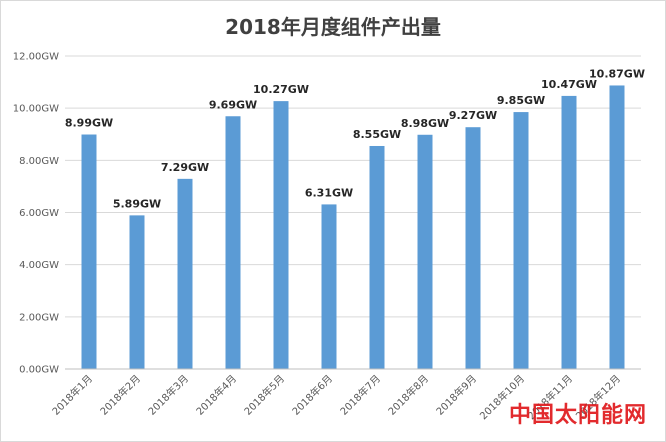 This screenshot has width=666, height=442. Describe the element at coordinates (216, 395) in the screenshot. I see `x-tick-label: 2018年4月` at that location.